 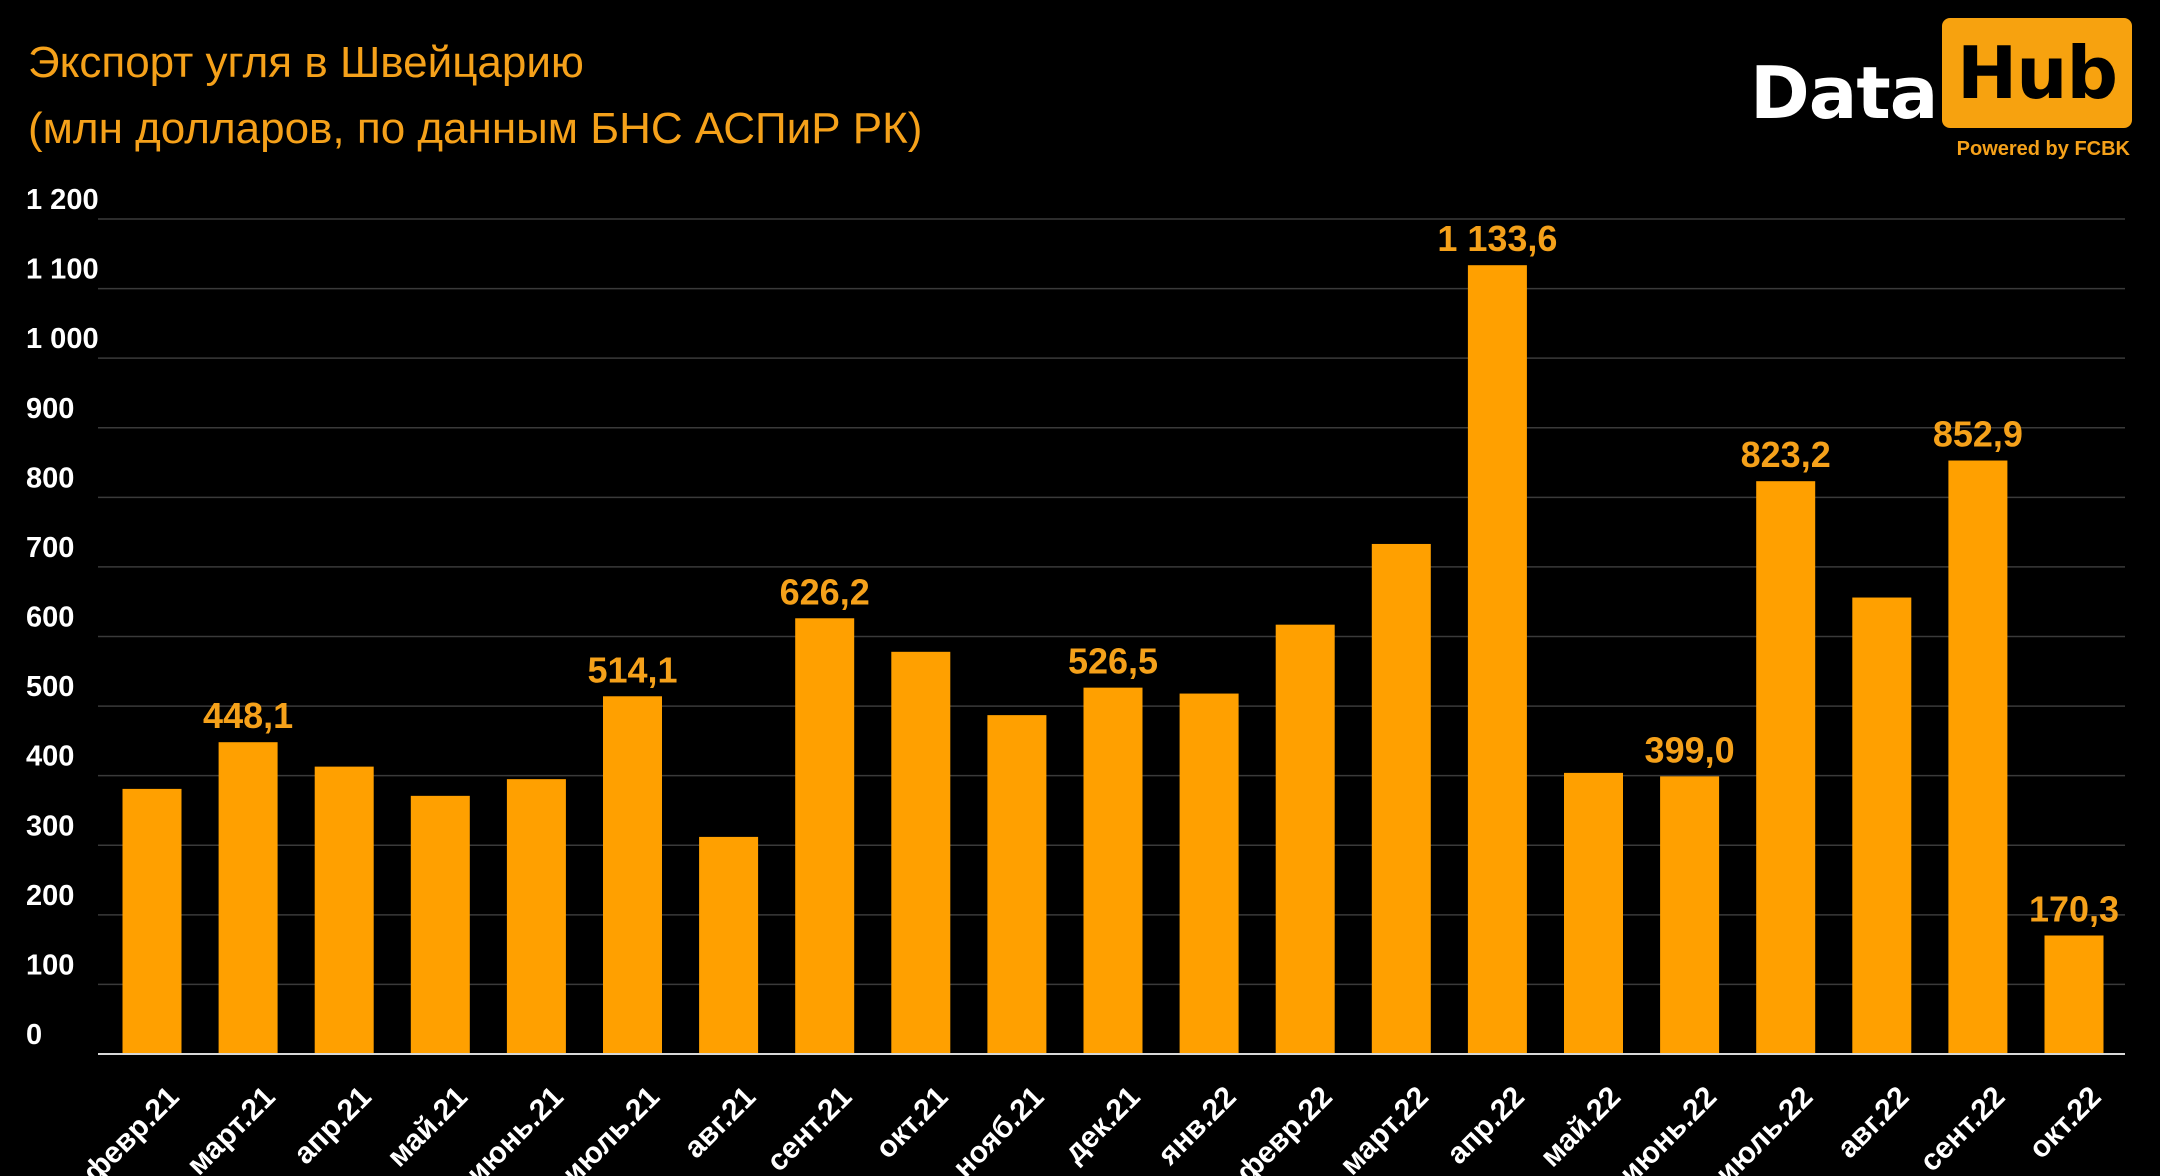 I want to click on logo-hub-box: Hub, so click(x=2037, y=73).